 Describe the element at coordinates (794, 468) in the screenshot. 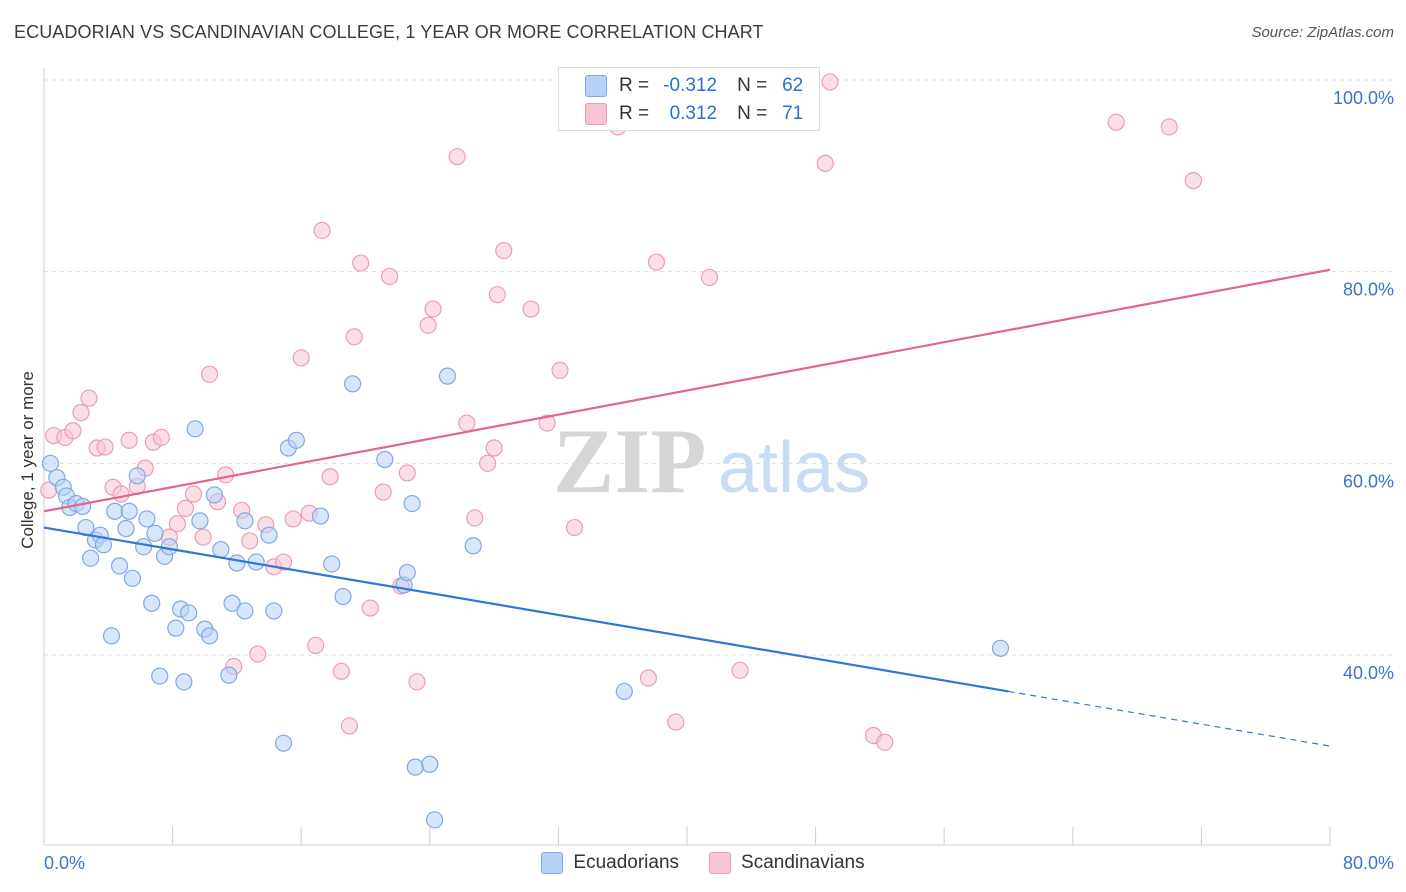

I see `watermark-atlas: atlas` at that location.